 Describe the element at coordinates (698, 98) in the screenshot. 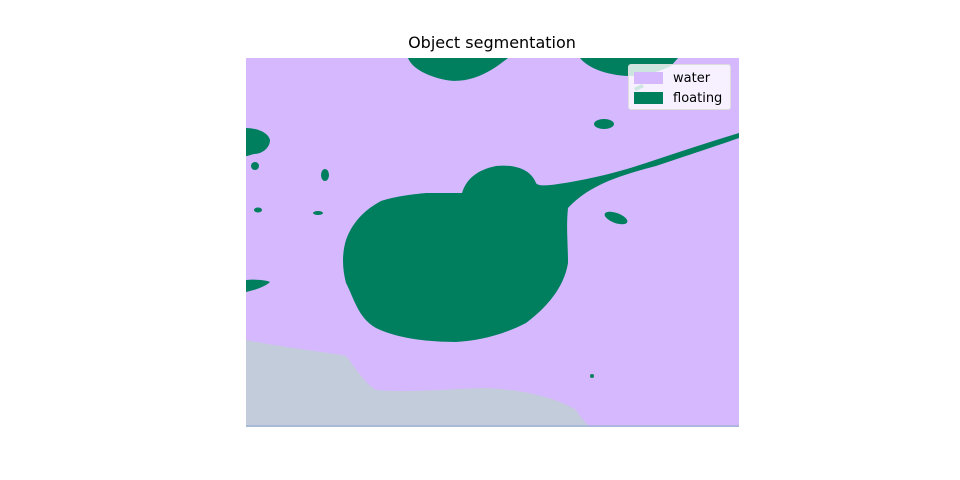

I see `legend-label-floating: floating` at that location.